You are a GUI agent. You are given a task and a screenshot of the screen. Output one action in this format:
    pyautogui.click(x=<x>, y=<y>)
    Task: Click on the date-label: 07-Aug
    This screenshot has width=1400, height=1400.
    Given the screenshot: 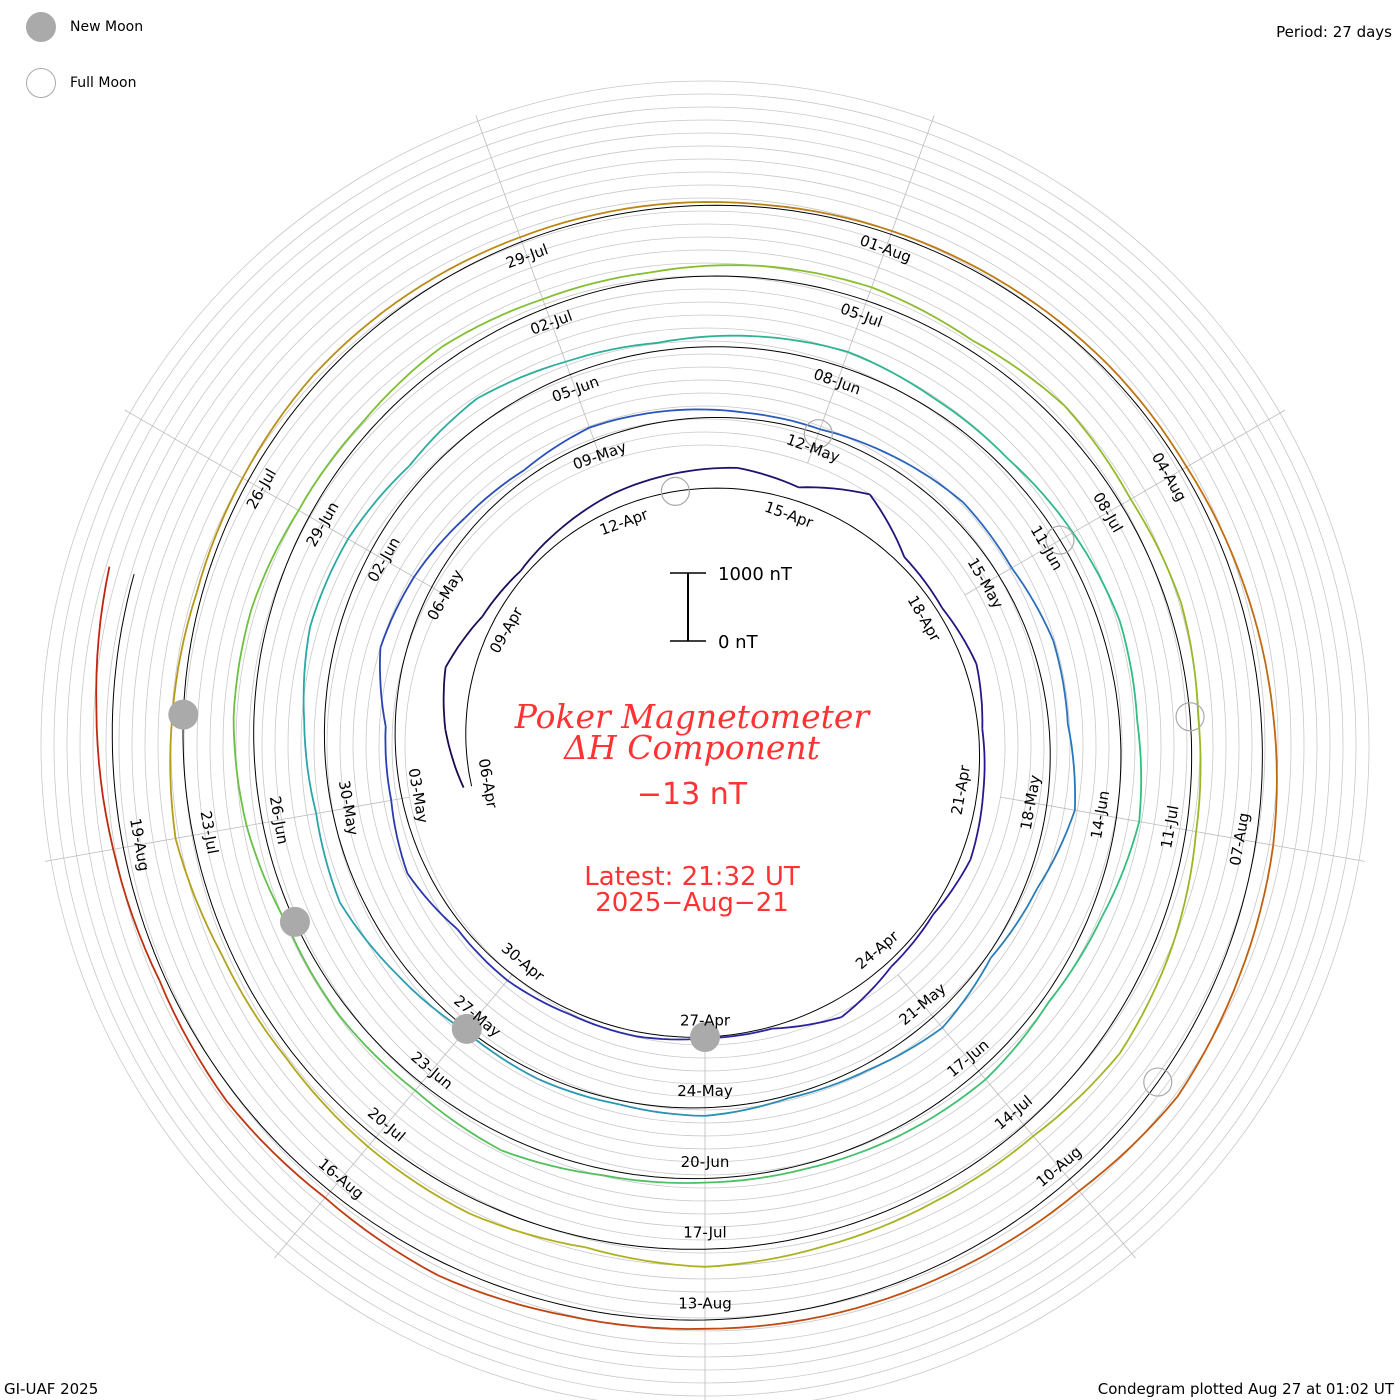 What is the action you would take?
    pyautogui.click(x=1239, y=839)
    